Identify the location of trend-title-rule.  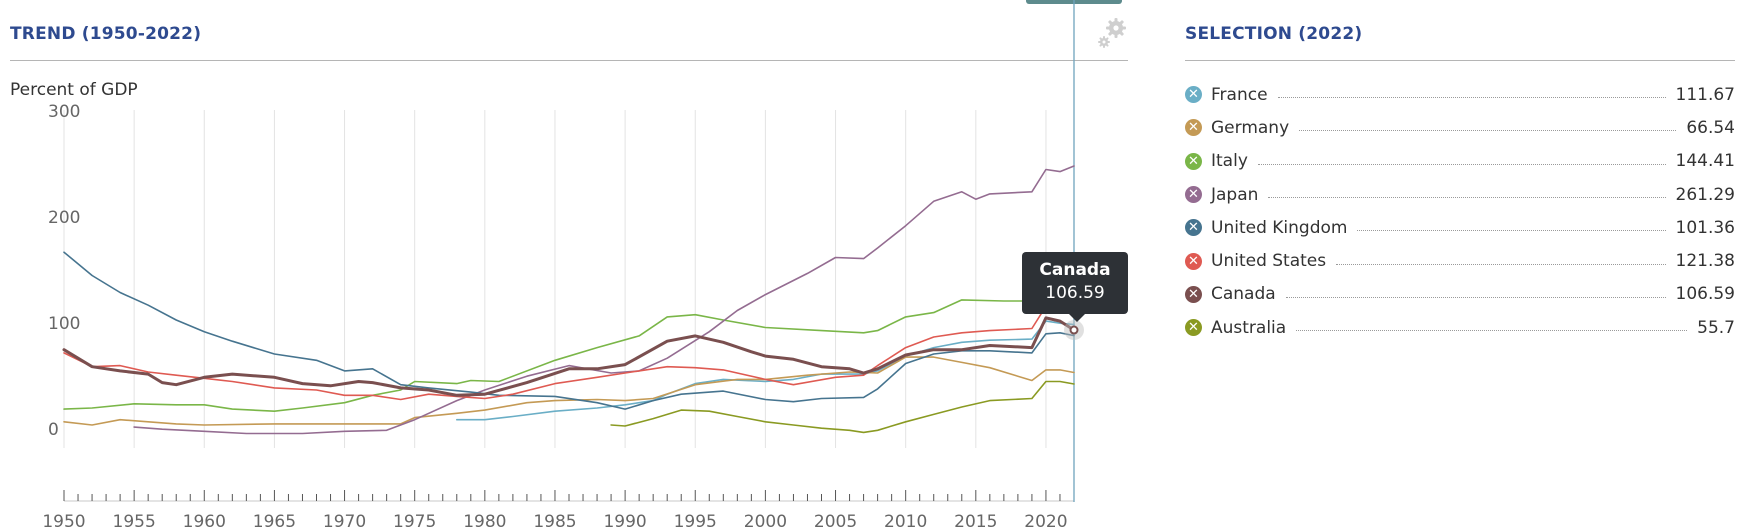
(569, 60).